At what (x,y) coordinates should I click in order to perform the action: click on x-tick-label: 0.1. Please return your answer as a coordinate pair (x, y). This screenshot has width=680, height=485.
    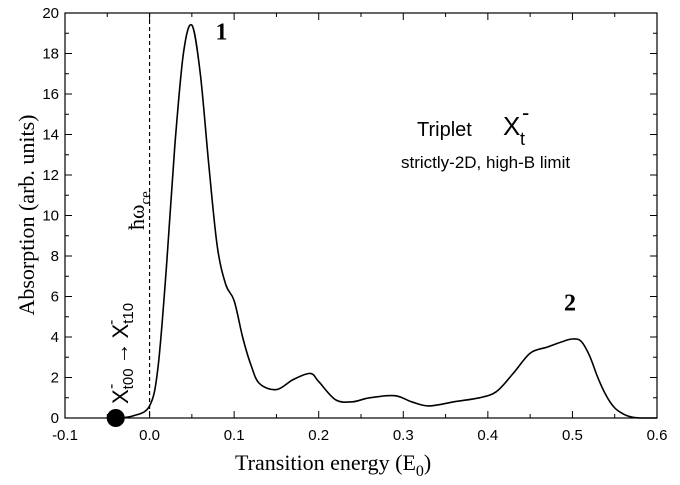
    Looking at the image, I should click on (234, 435).